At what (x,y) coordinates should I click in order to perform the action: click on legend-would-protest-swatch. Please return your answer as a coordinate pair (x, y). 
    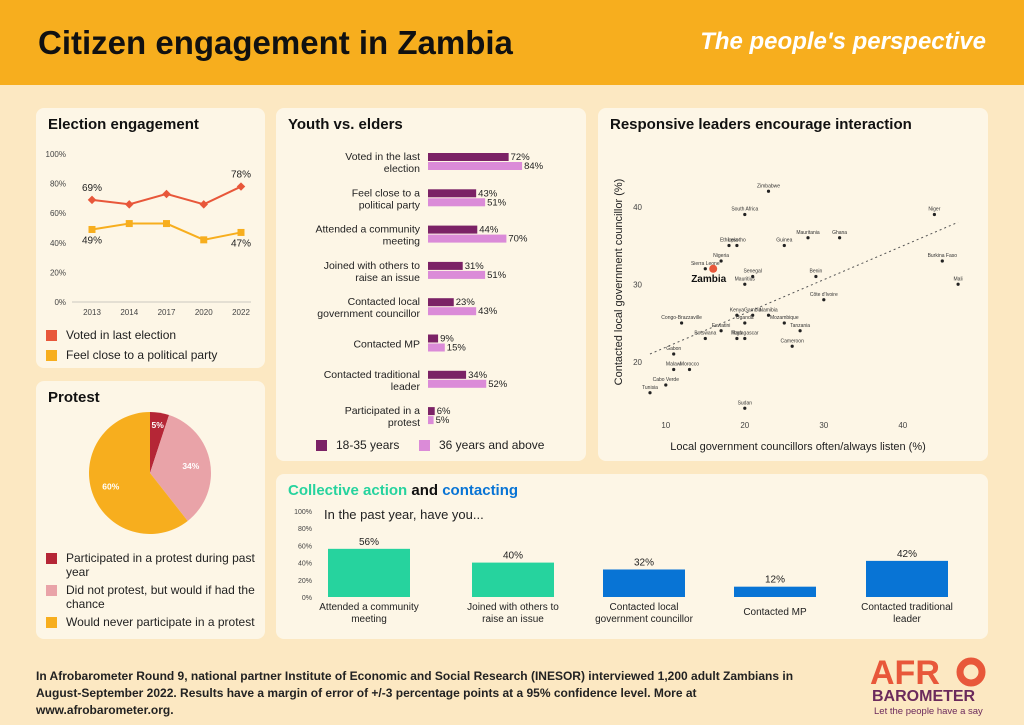
    Looking at the image, I should click on (51, 590).